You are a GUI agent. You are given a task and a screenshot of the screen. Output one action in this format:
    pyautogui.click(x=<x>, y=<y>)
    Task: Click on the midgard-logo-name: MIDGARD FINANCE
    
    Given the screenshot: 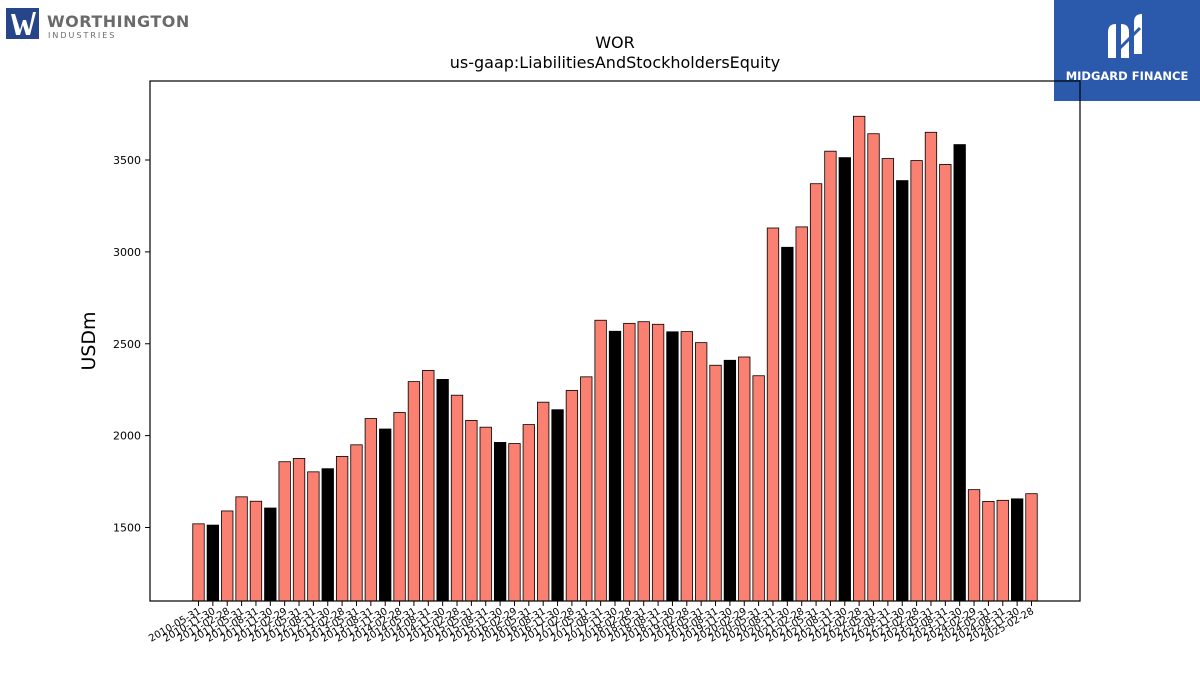 What is the action you would take?
    pyautogui.click(x=1127, y=76)
    